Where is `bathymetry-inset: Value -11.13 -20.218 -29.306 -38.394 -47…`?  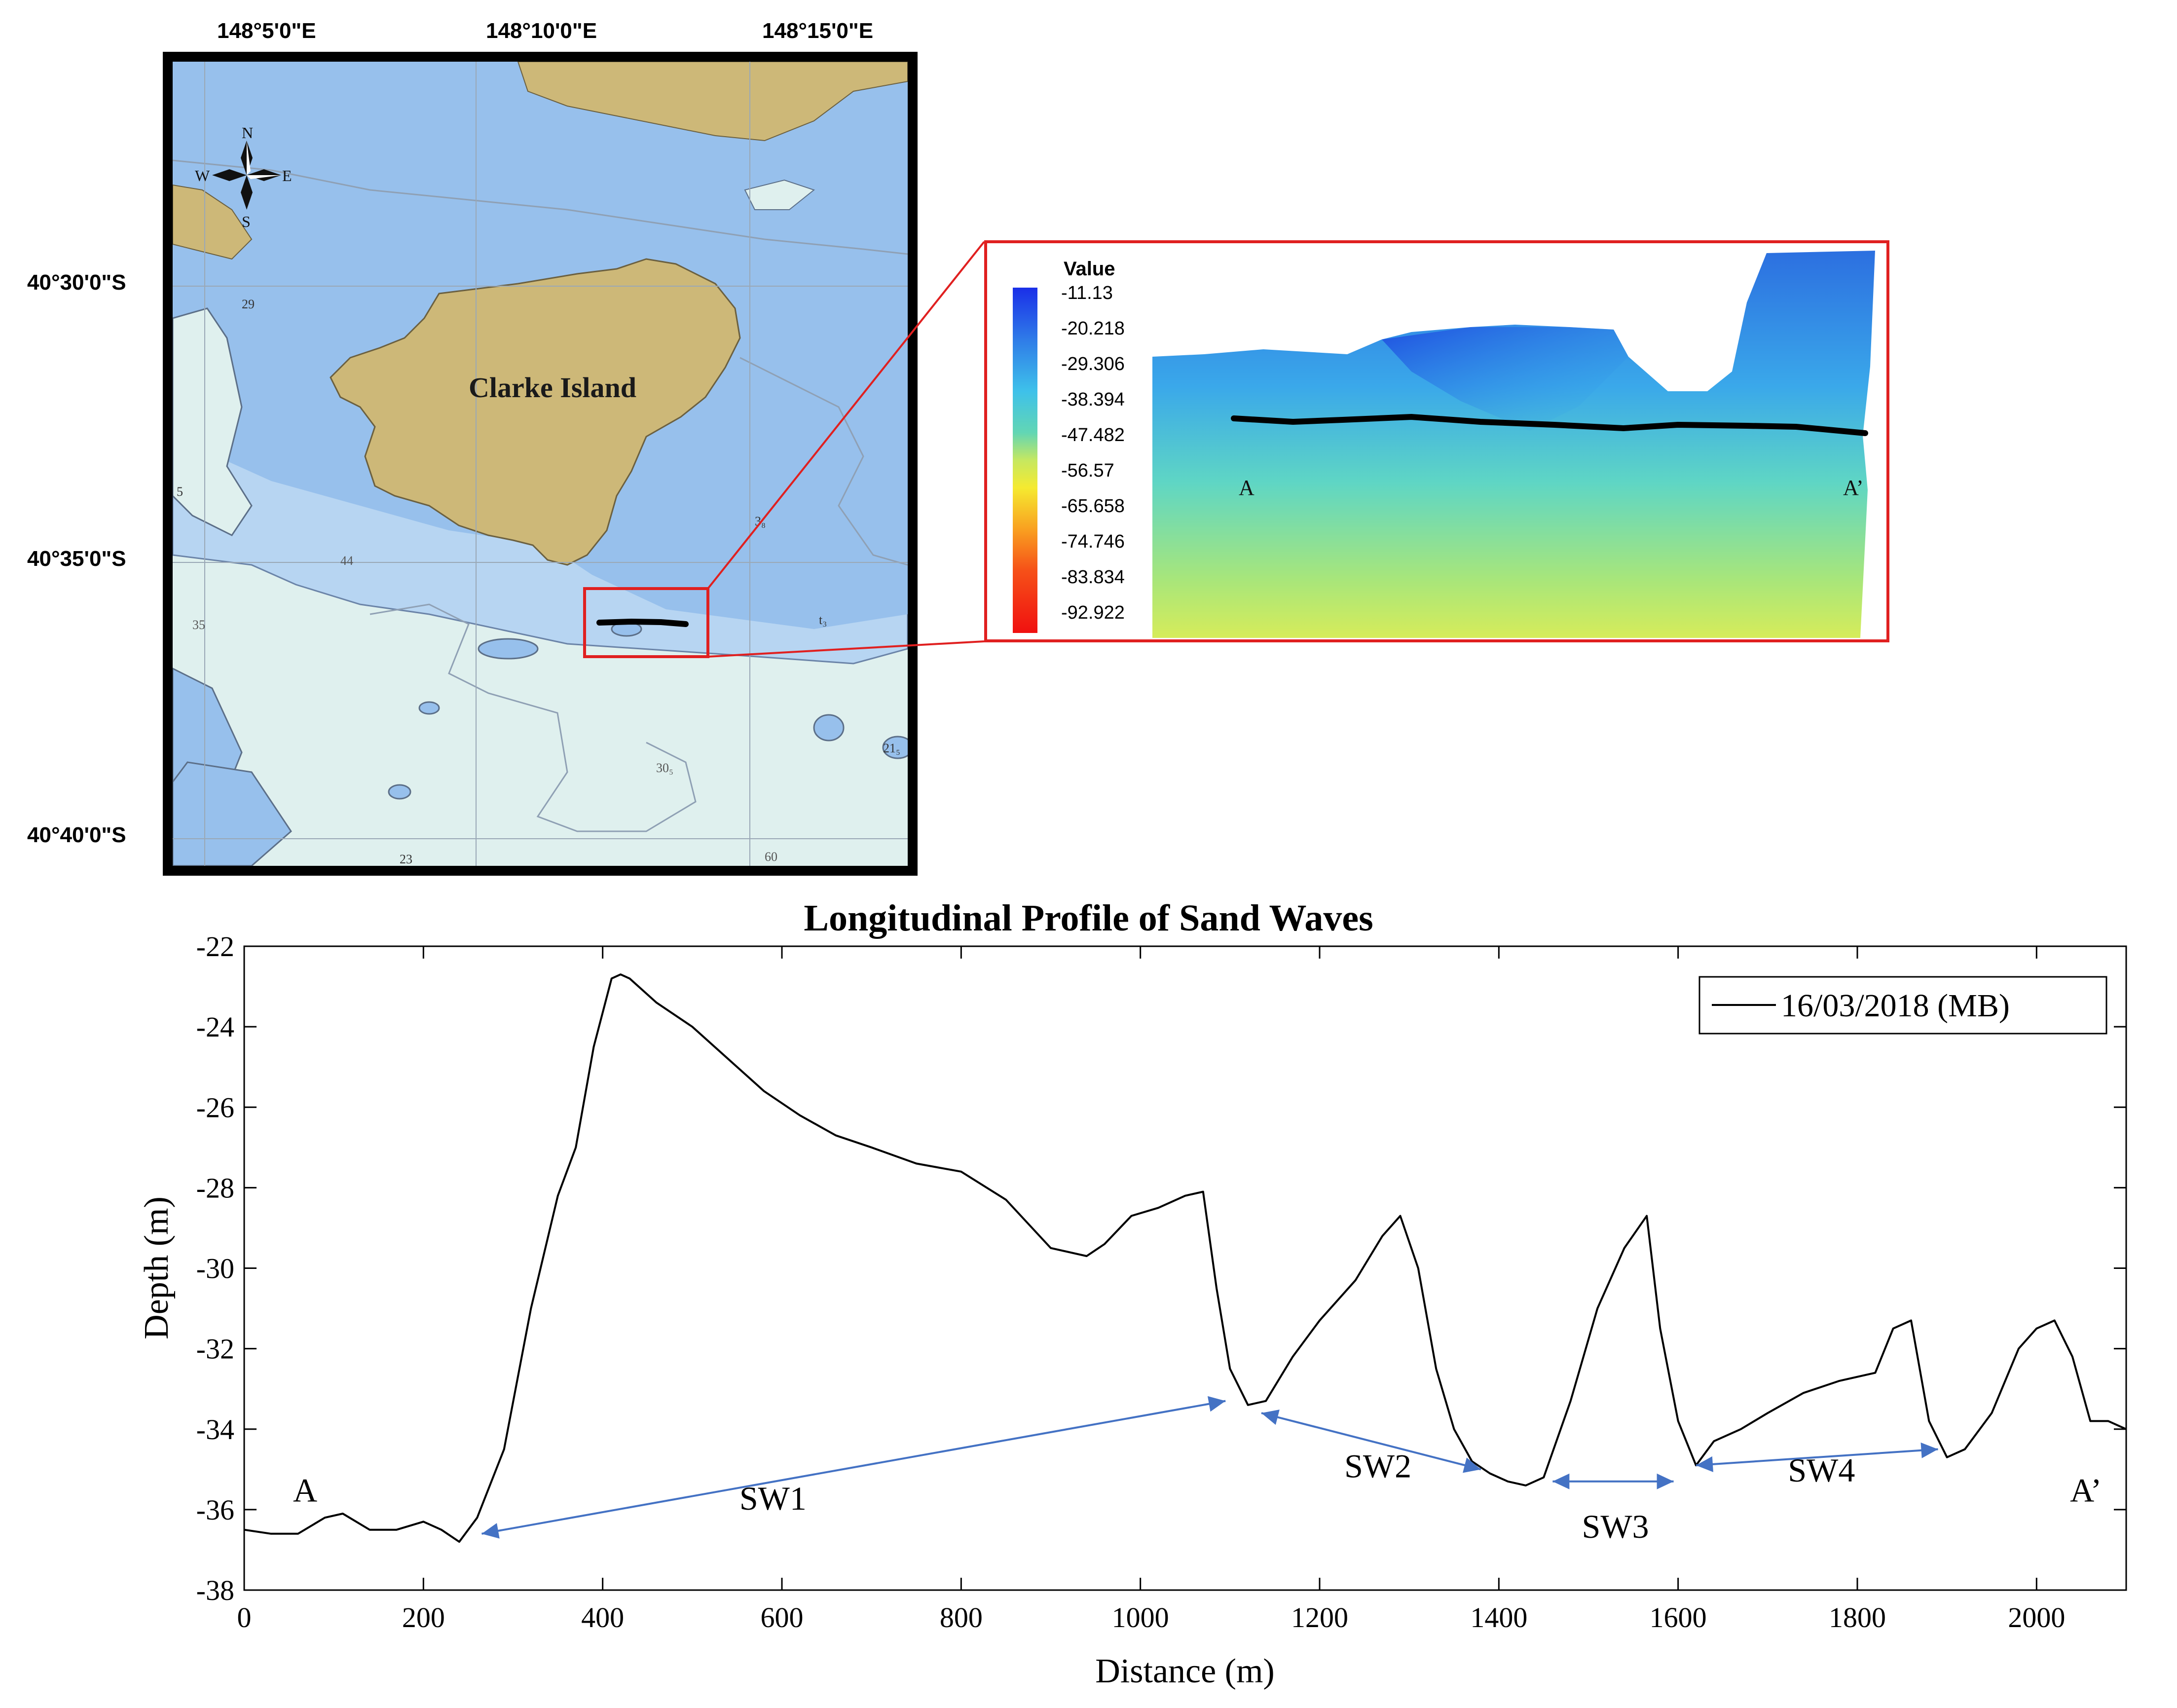 bathymetry-inset: Value -11.13 -20.218 -29.306 -38.394 -47… is located at coordinates (1437, 441).